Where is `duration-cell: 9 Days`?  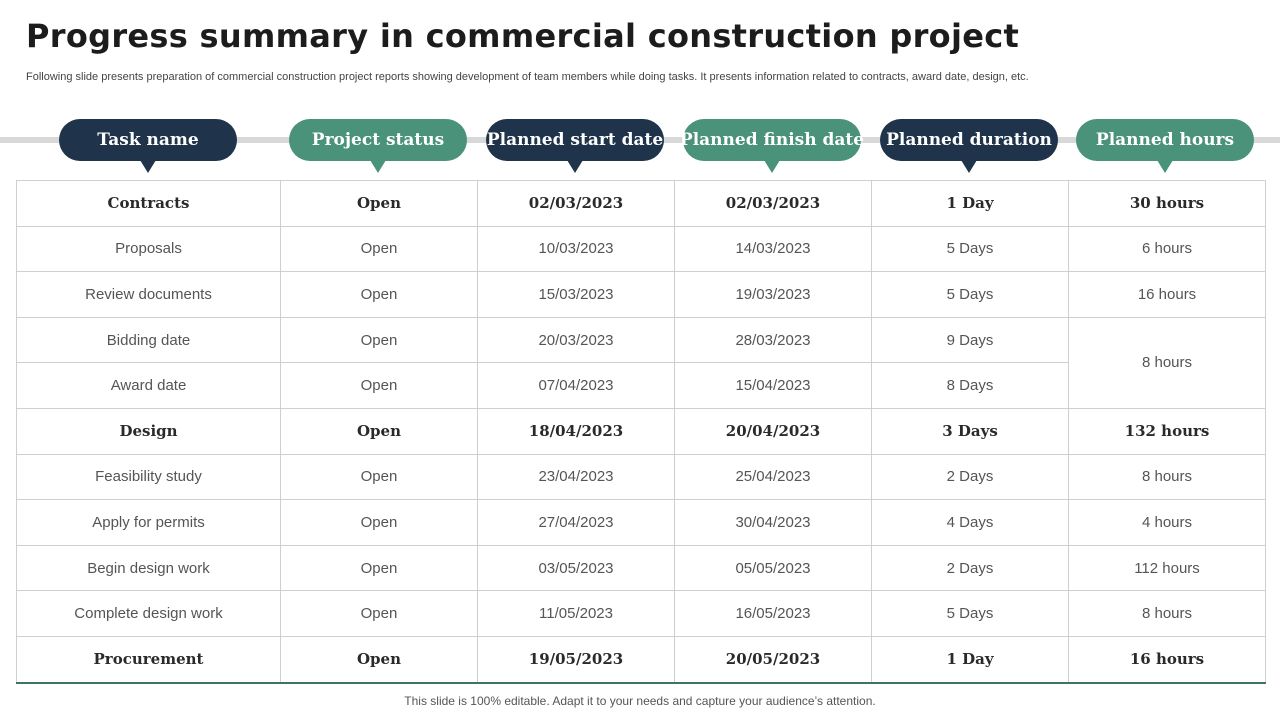 duration-cell: 9 Days is located at coordinates (970, 340).